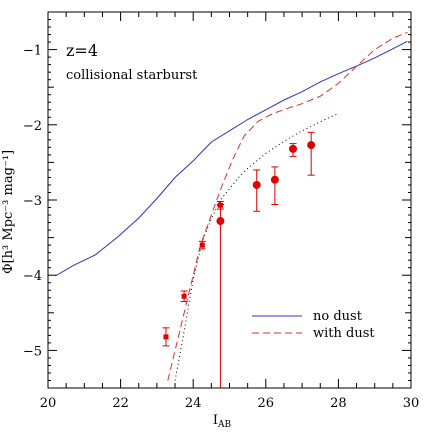 This screenshot has height=436, width=436. What do you see at coordinates (344, 333) in the screenshot?
I see `legend-label-with-dust: with dust` at bounding box center [344, 333].